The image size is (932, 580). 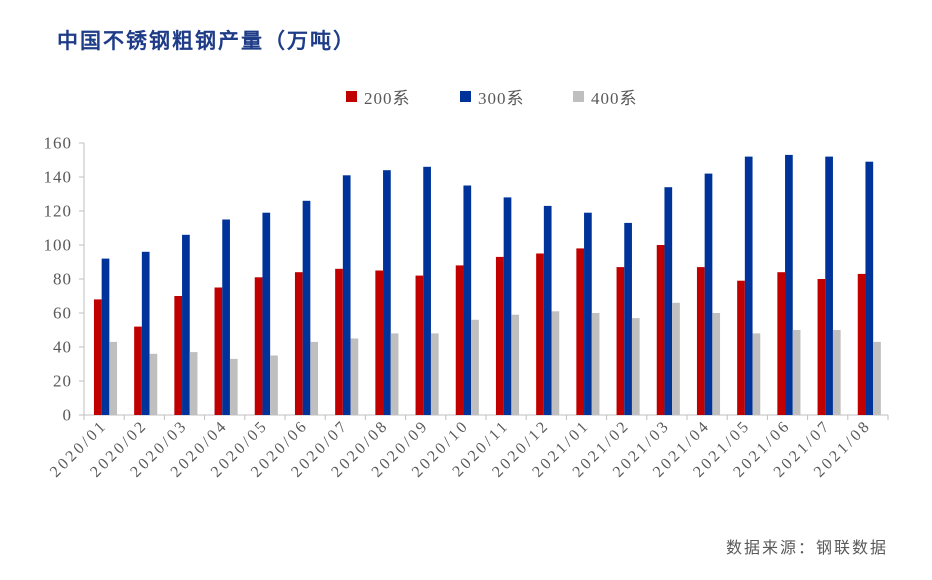 What do you see at coordinates (68, 415) in the screenshot?
I see `y-tick-label: 0` at bounding box center [68, 415].